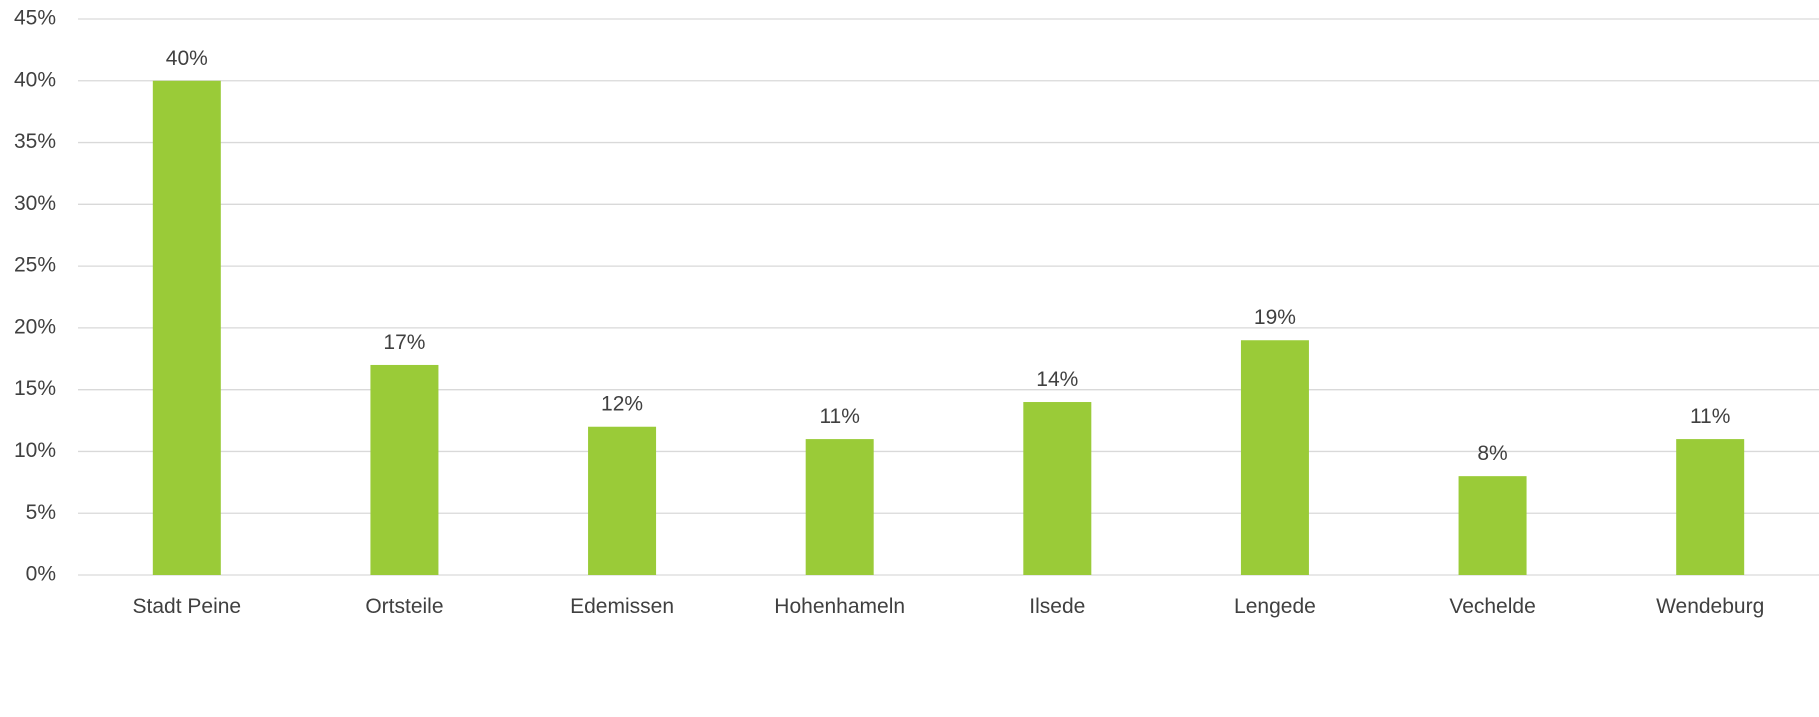  What do you see at coordinates (839, 606) in the screenshot?
I see `category-label: Hohenhameln` at bounding box center [839, 606].